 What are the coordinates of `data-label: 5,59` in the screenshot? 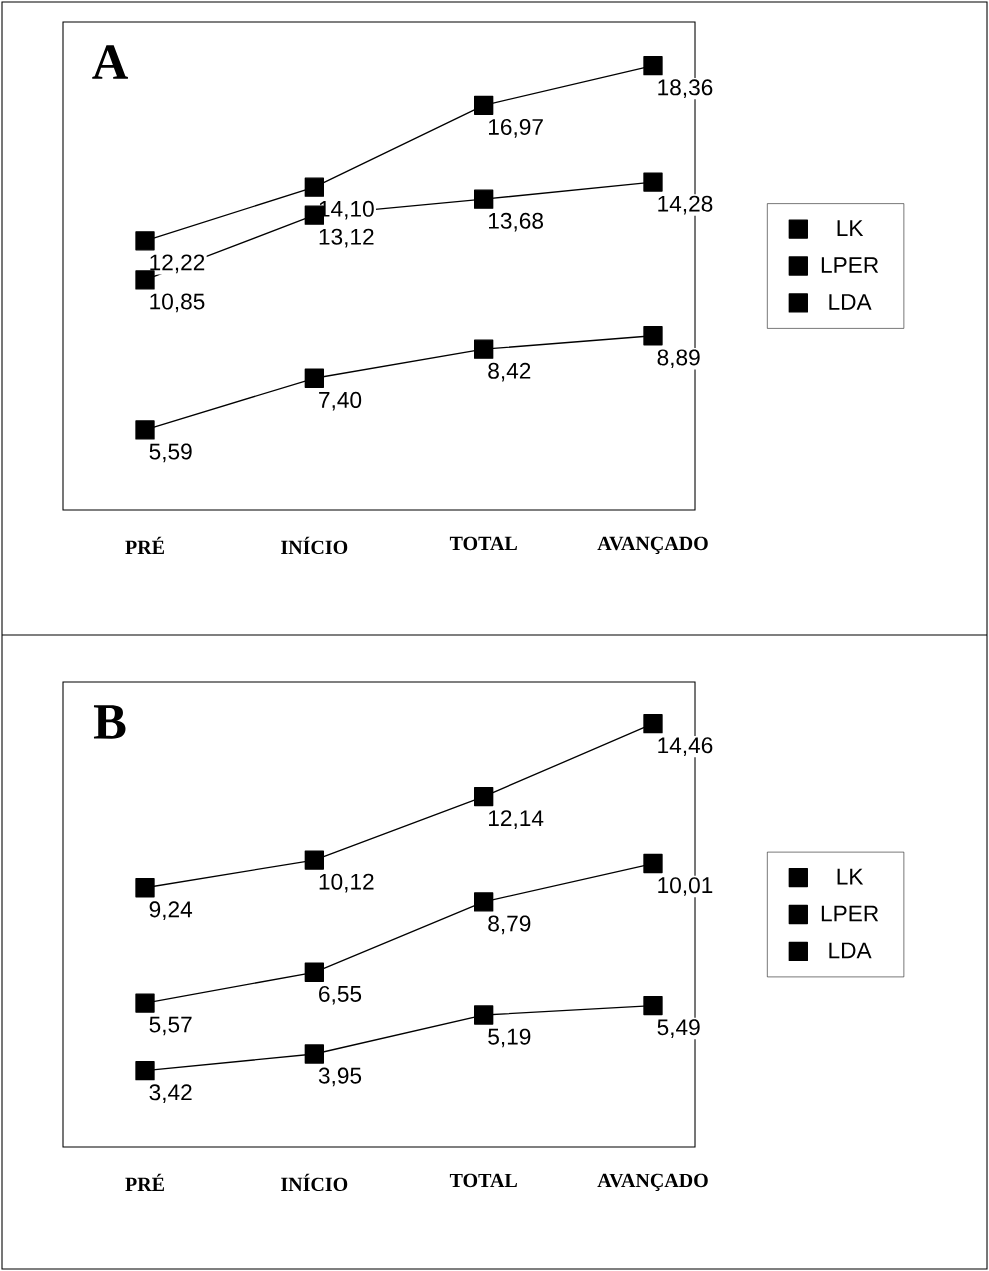 It's located at (170, 453).